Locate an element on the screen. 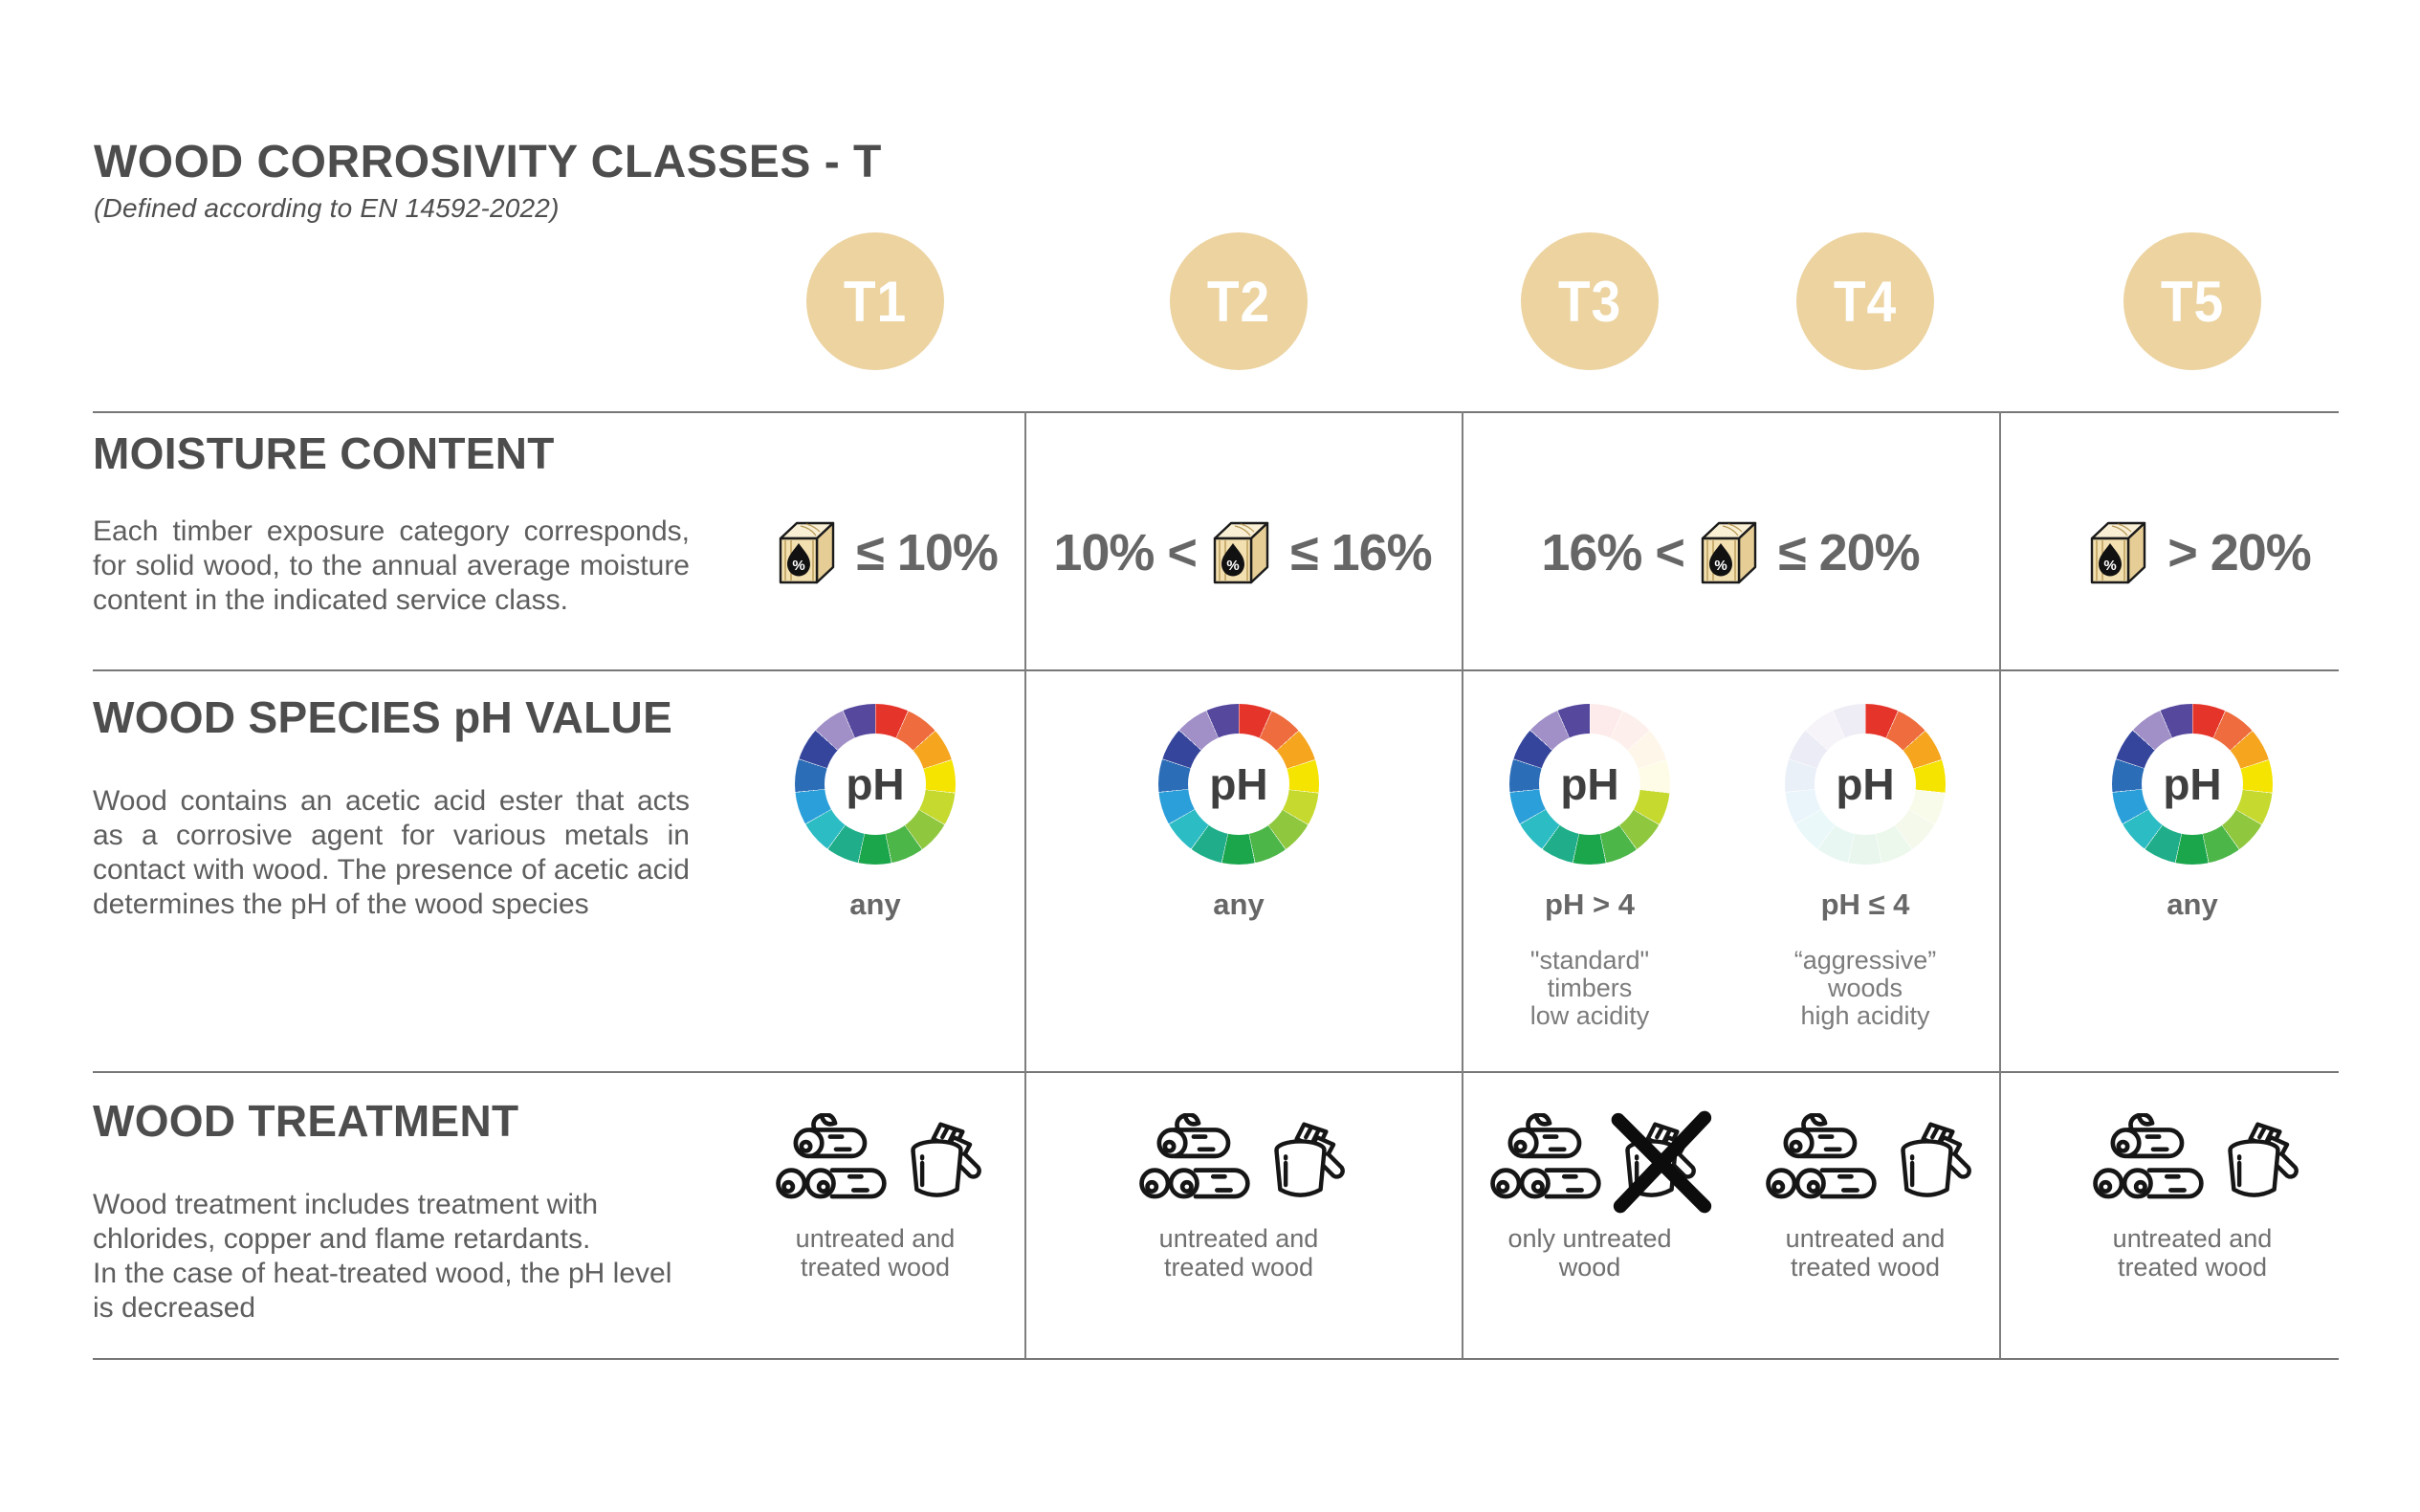 The image size is (2420, 1512). treatment-icons-t3 is located at coordinates (1599, 1159).